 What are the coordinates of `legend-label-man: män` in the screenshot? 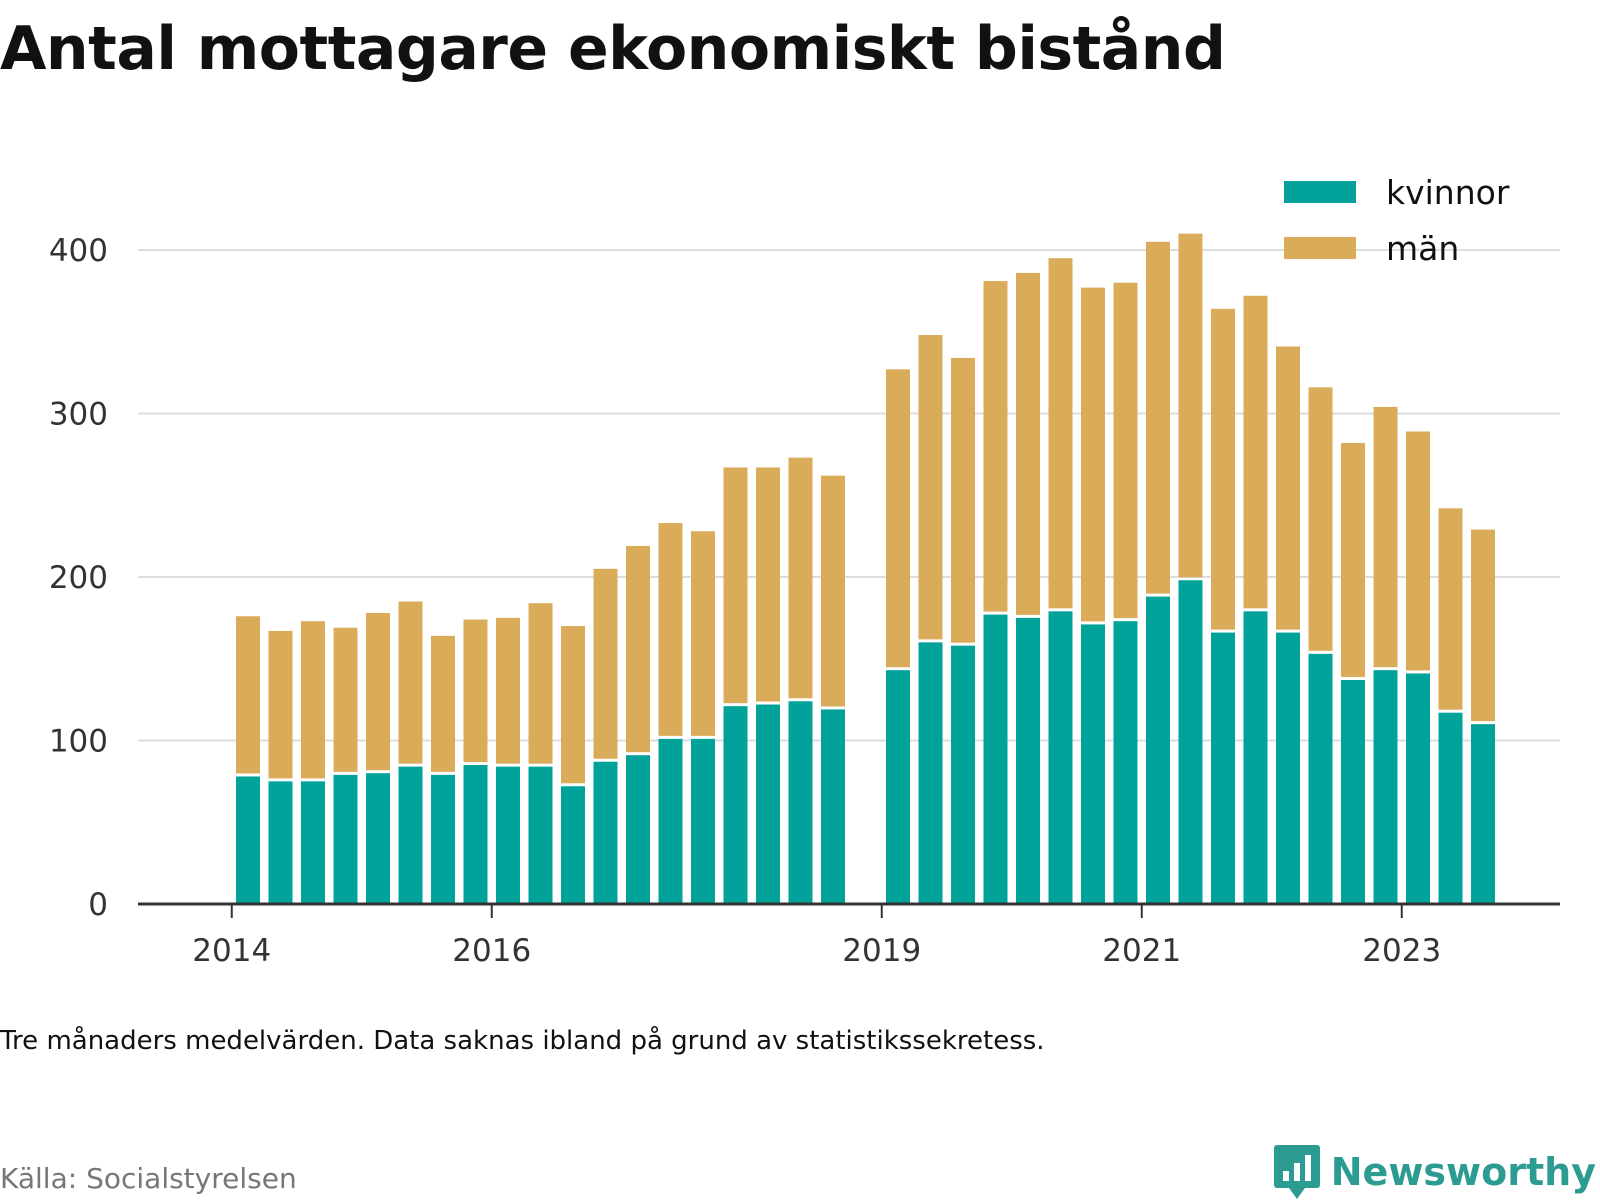 It's located at (1422, 248).